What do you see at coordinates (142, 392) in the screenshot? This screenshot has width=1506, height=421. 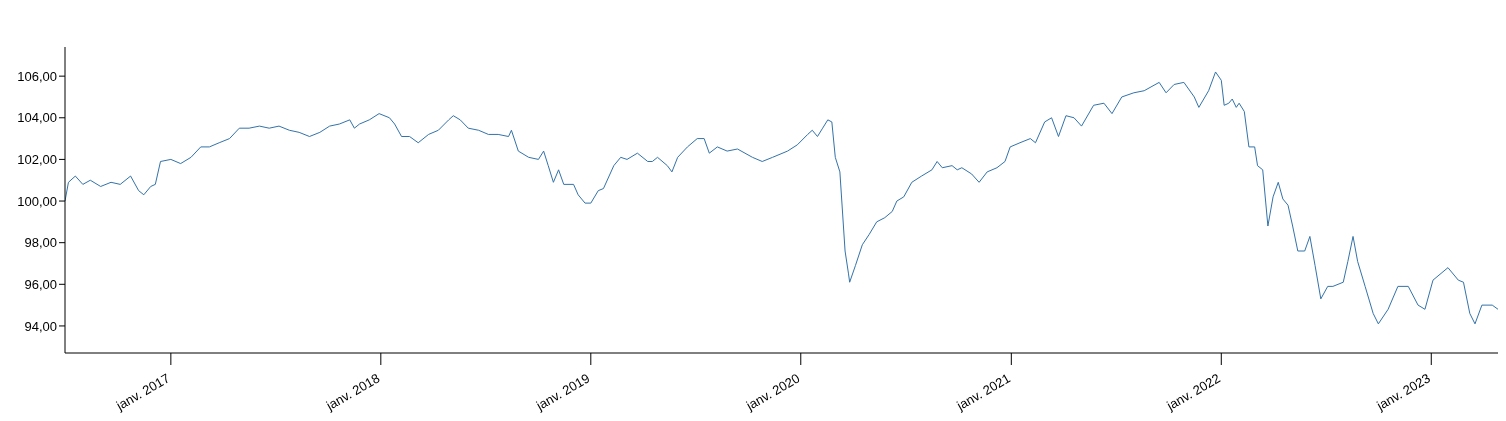 I see `x-tick-label: janv. 2017` at bounding box center [142, 392].